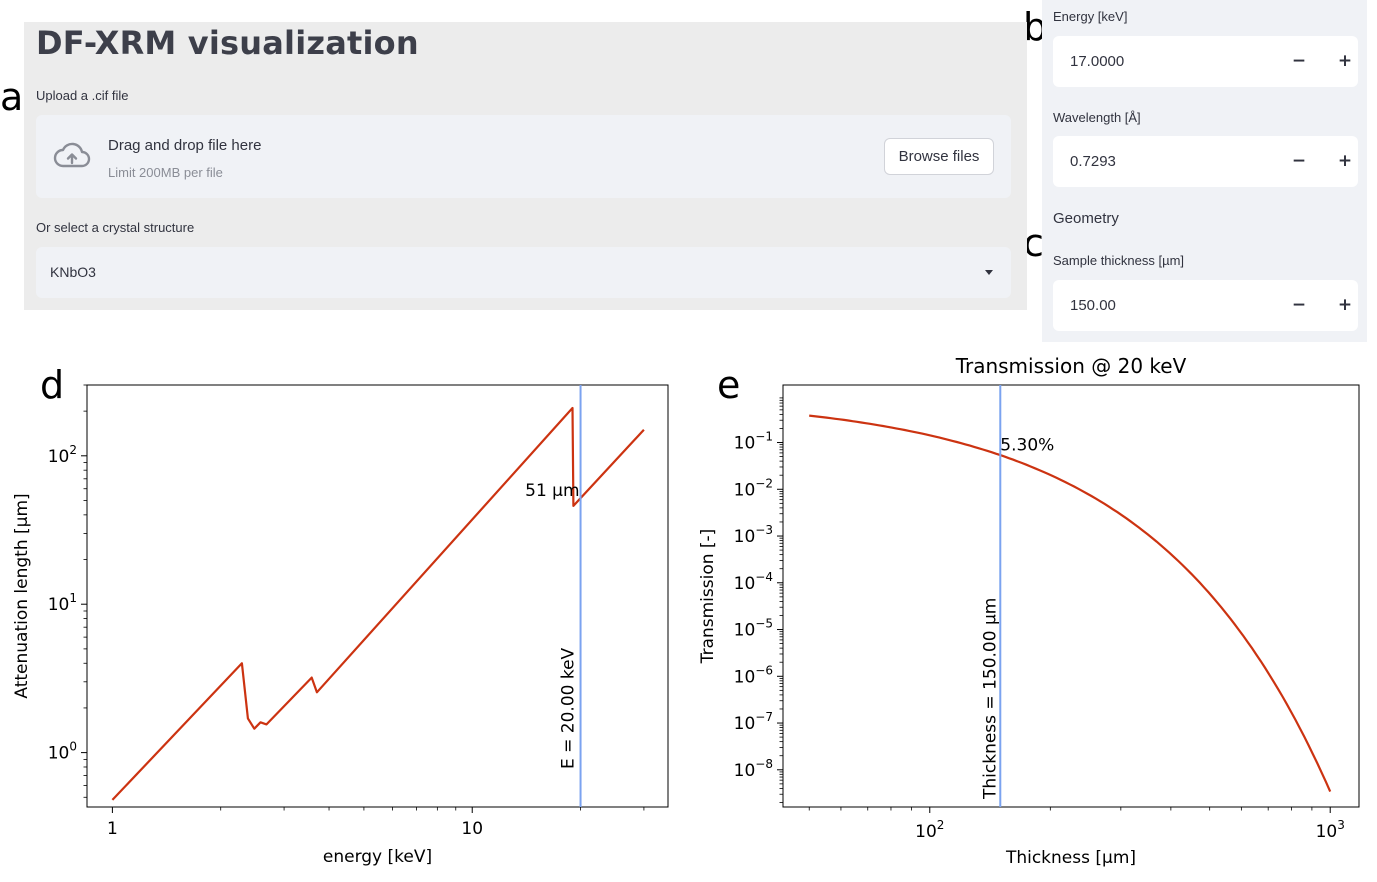  What do you see at coordinates (1090, 16) in the screenshot?
I see `energy-label: Energy [keV]` at bounding box center [1090, 16].